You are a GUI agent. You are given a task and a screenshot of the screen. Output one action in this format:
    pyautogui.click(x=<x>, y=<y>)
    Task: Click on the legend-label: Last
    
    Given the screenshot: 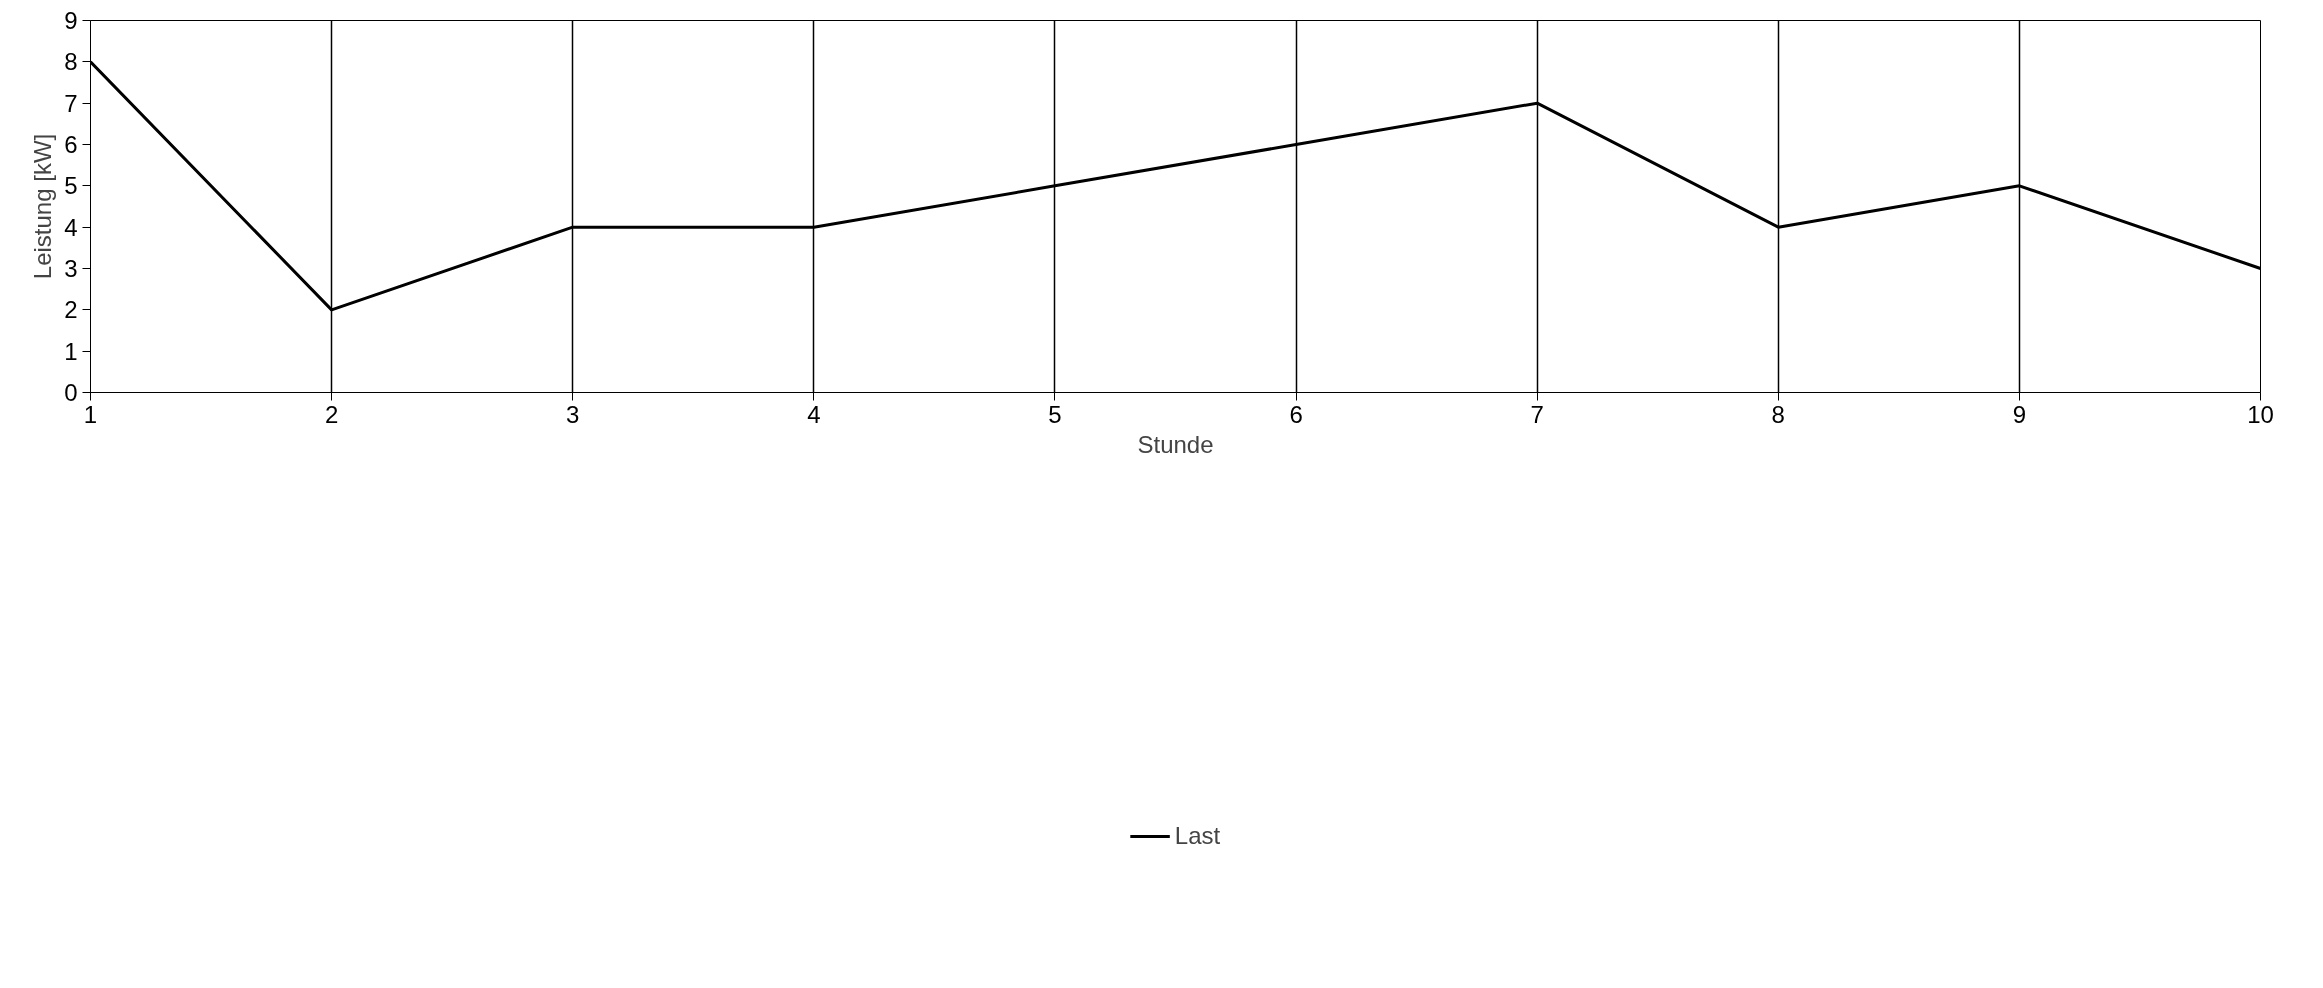 What is the action you would take?
    pyautogui.click(x=1197, y=835)
    